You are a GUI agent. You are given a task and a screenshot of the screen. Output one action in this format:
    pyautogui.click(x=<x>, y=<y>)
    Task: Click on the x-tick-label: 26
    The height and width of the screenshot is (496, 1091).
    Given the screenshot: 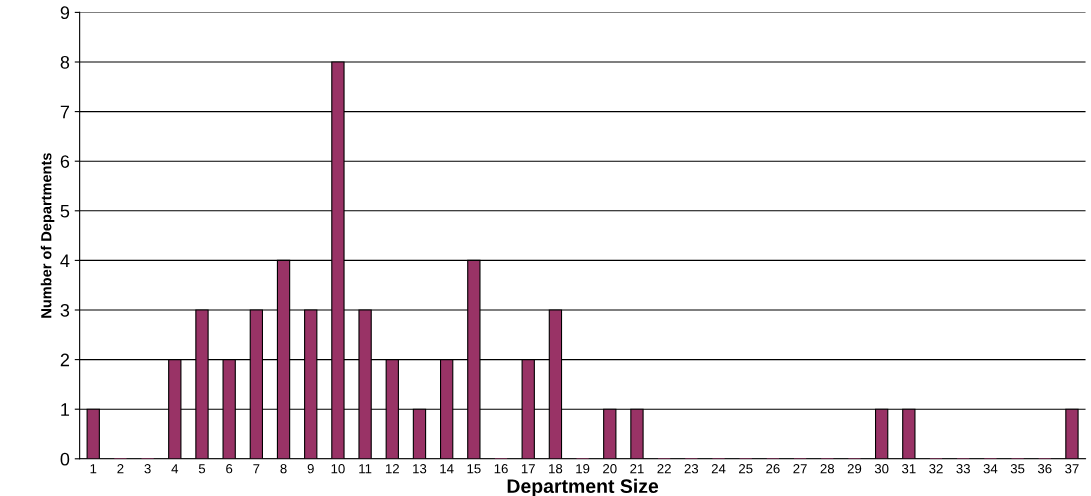 What is the action you would take?
    pyautogui.click(x=773, y=469)
    